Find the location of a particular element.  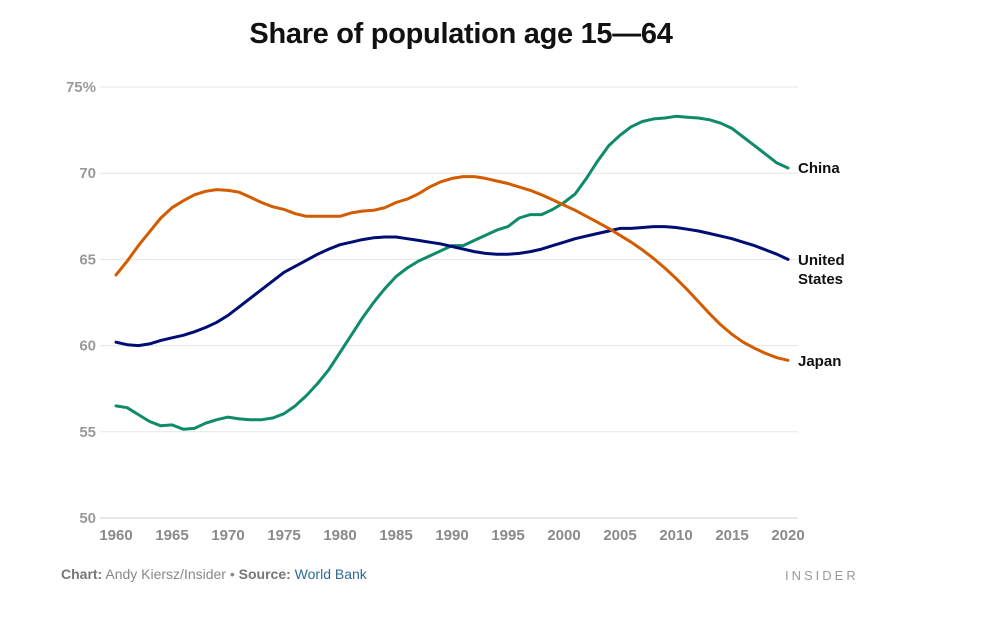

x-tick-label: 1965 is located at coordinates (171, 535).